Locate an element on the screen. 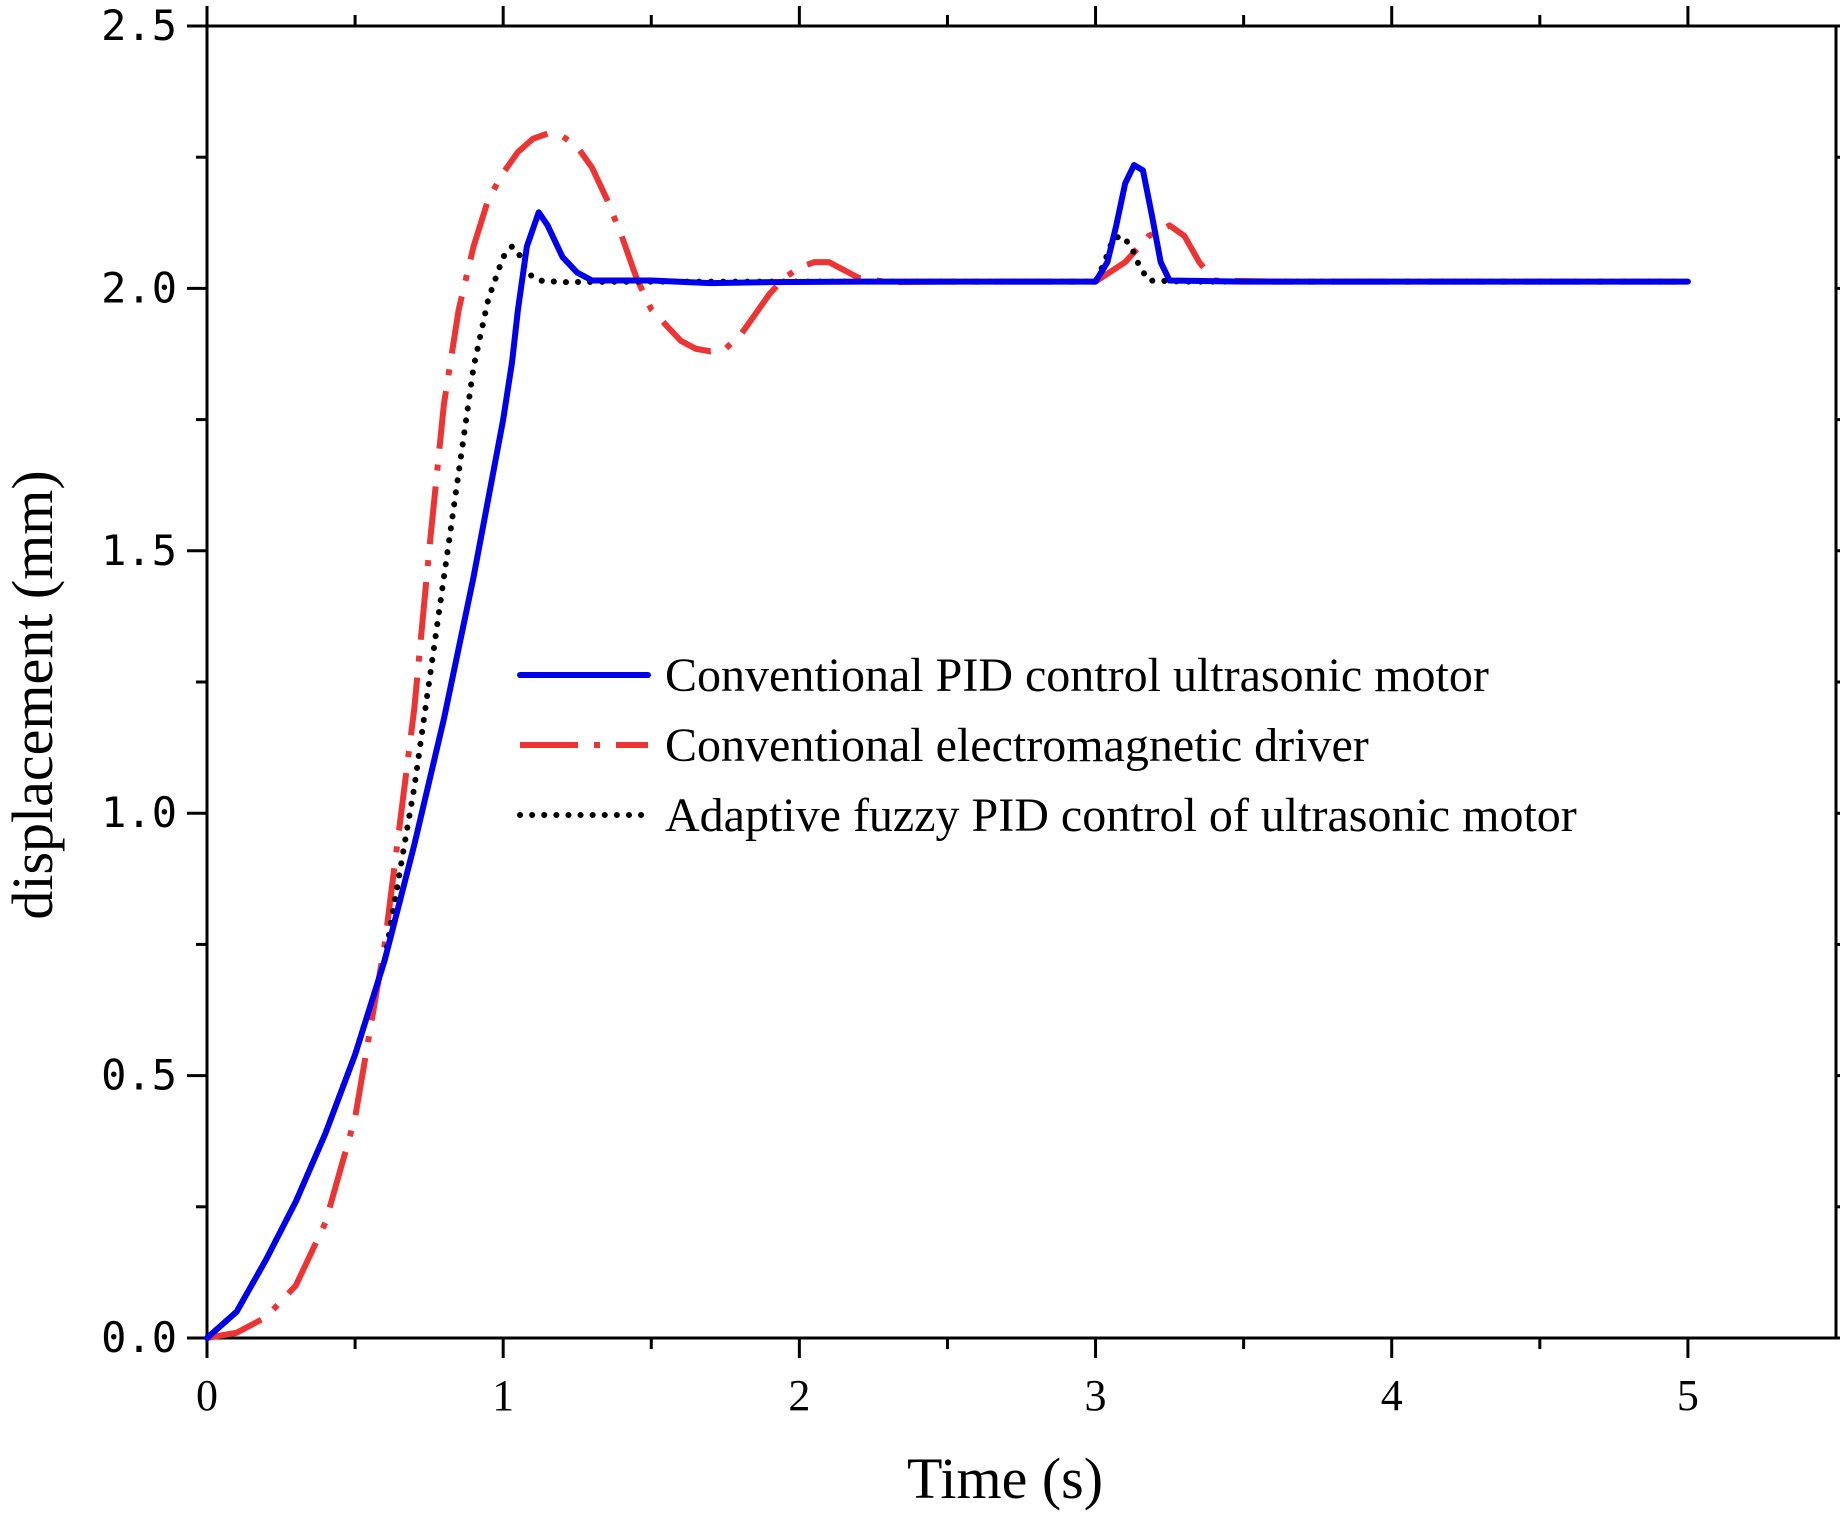  x-tick-label: 2 is located at coordinates (799, 1395).